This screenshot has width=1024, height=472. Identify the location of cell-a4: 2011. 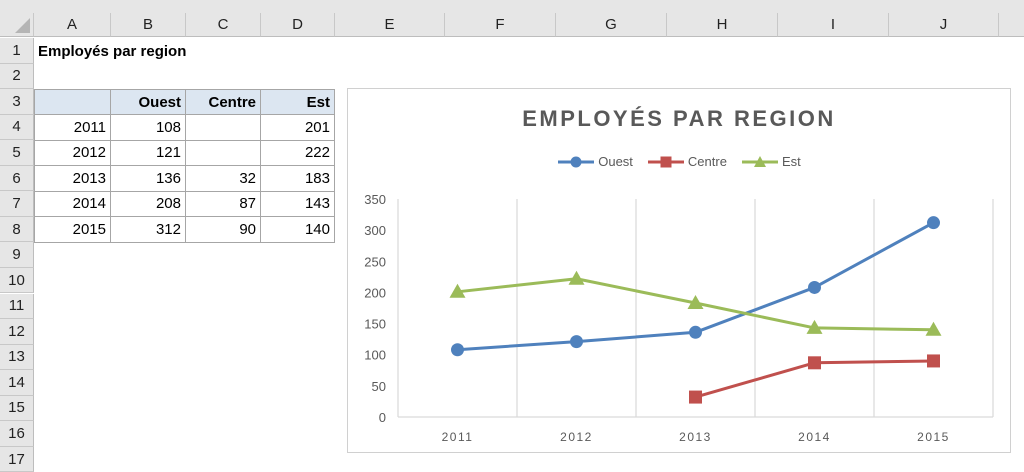
(72, 127).